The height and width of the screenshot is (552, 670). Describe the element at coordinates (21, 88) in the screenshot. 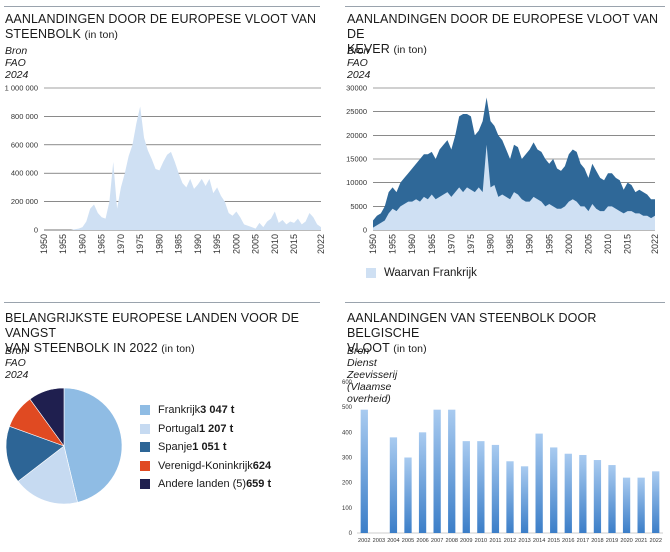

I see `y-tick-label: 1 000 000` at that location.